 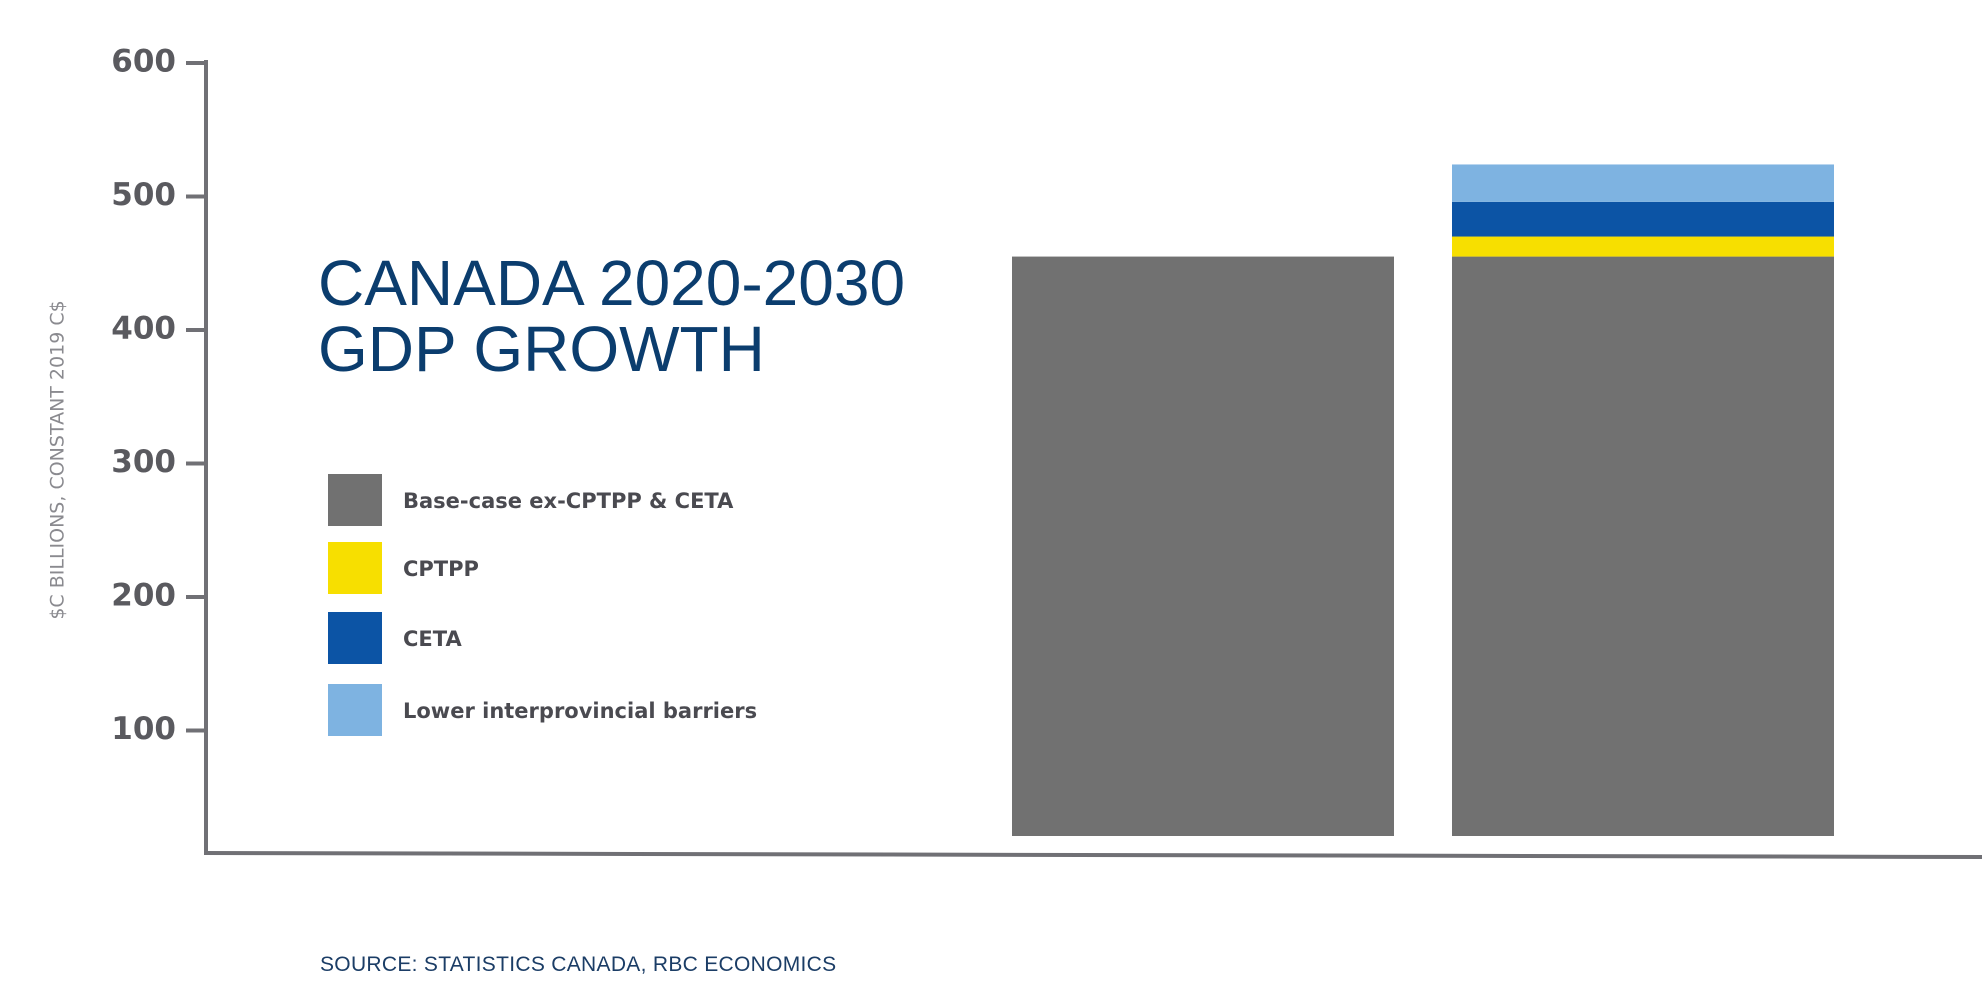 I want to click on chart-title: CANADA 2020-2030 GDP GROWTH, so click(x=611, y=316).